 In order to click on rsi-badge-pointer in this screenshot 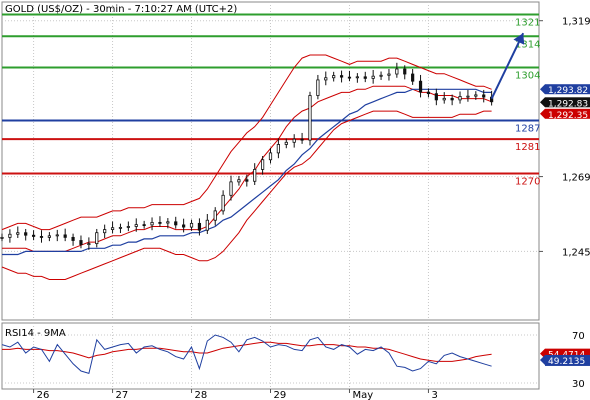, I will do `click(542, 353)`.